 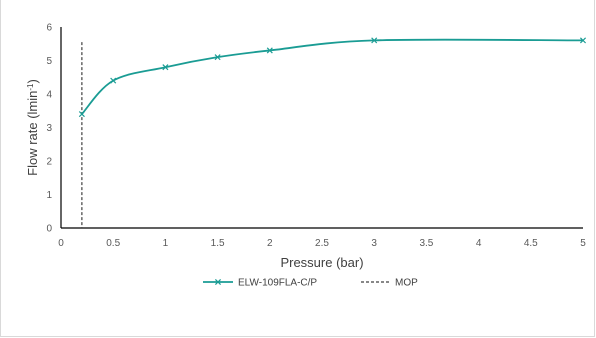 I want to click on y-axis-title: Flow rate (lmin-1), so click(x=32, y=127).